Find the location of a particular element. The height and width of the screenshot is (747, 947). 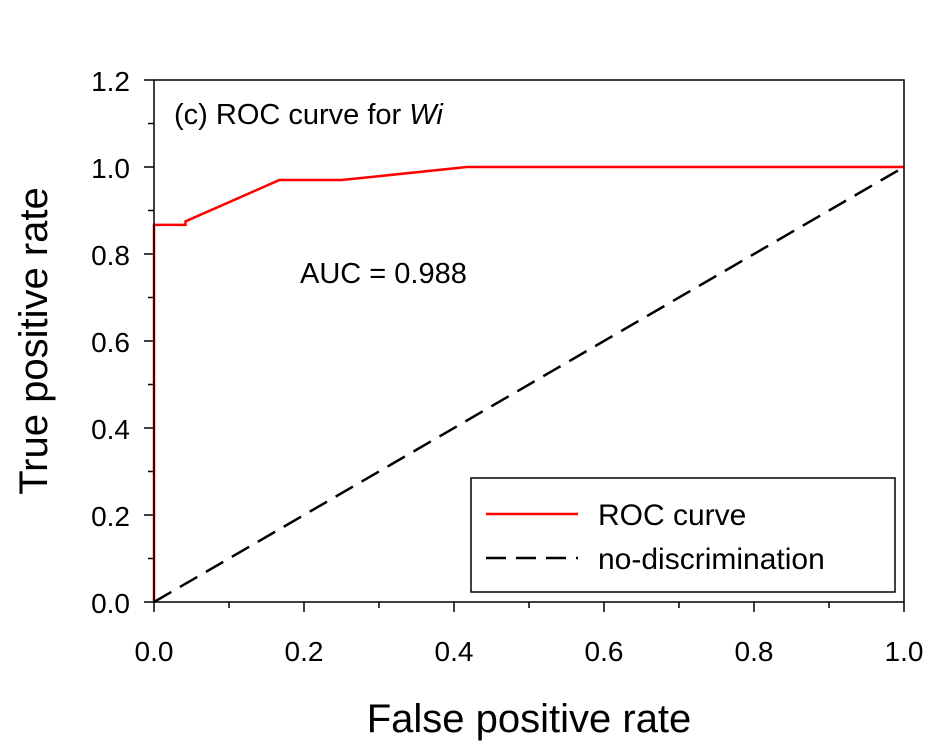

x-tick-label: 0.4 is located at coordinates (454, 651).